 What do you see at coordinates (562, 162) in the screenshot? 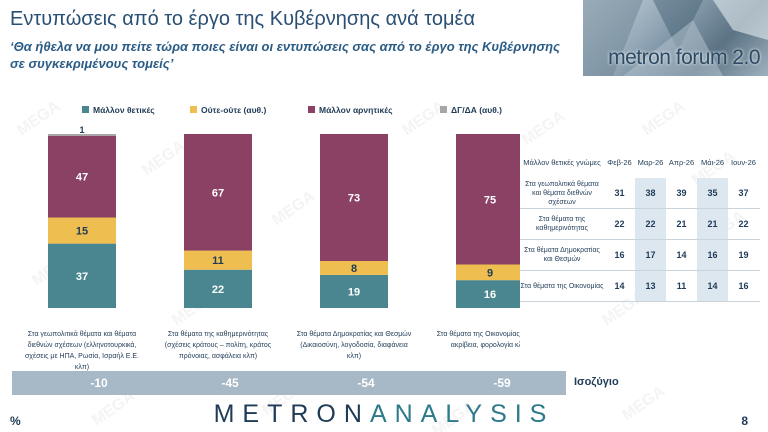
I see `table-header-label: Μάλλον θετικές γνώμες` at bounding box center [562, 162].